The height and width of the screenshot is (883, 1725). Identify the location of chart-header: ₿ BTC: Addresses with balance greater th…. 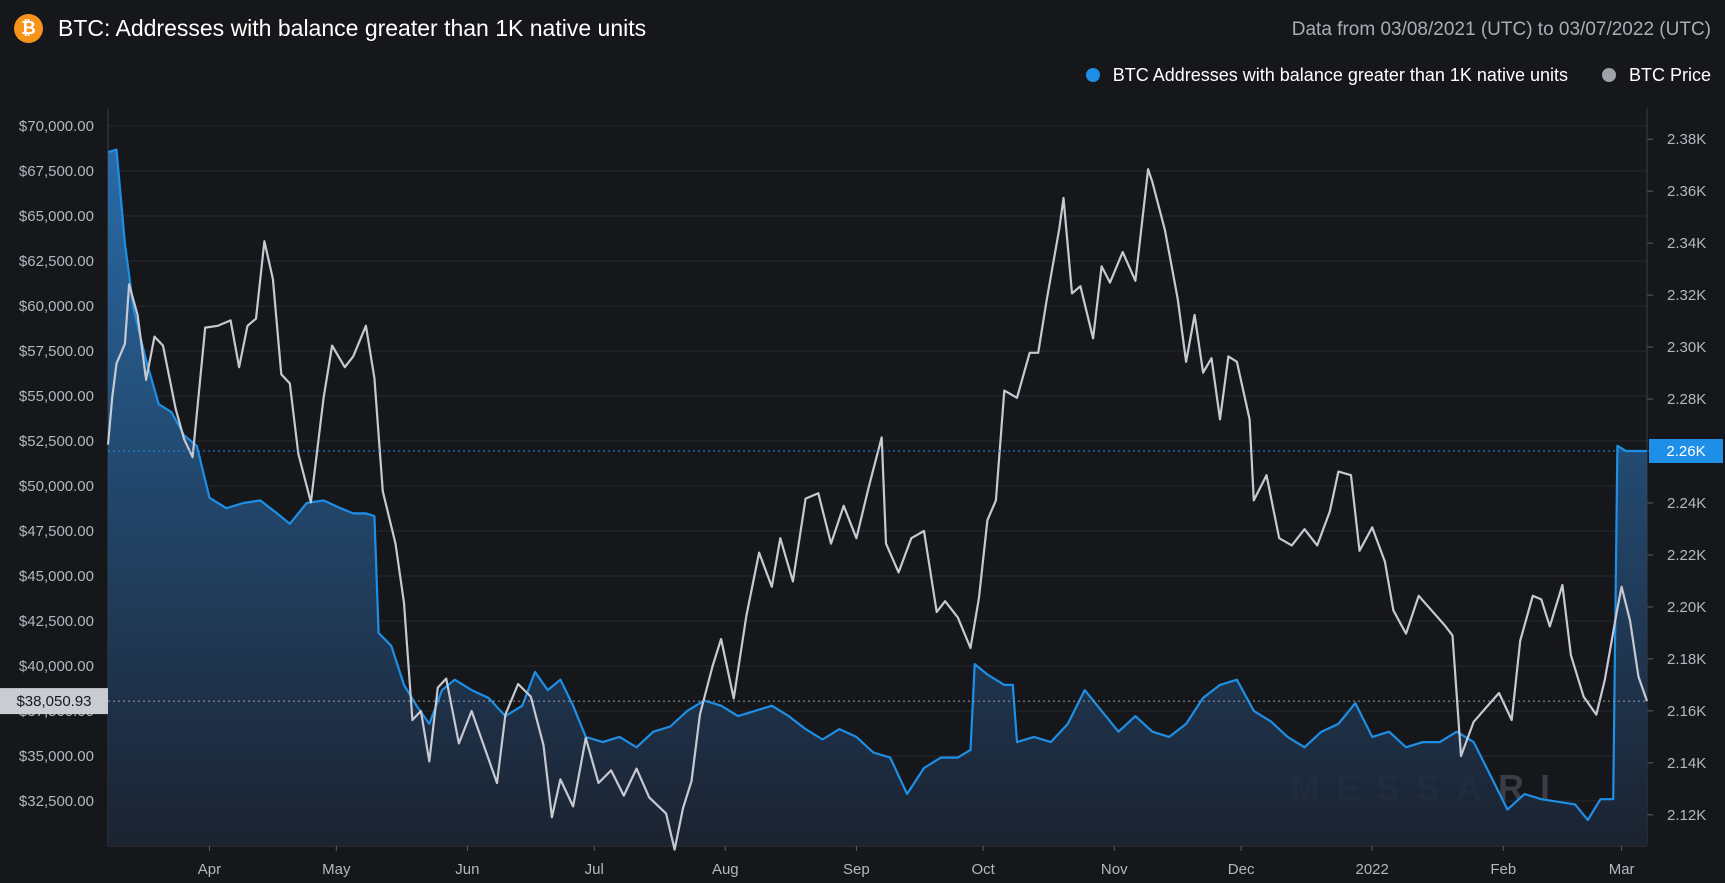
(862, 30).